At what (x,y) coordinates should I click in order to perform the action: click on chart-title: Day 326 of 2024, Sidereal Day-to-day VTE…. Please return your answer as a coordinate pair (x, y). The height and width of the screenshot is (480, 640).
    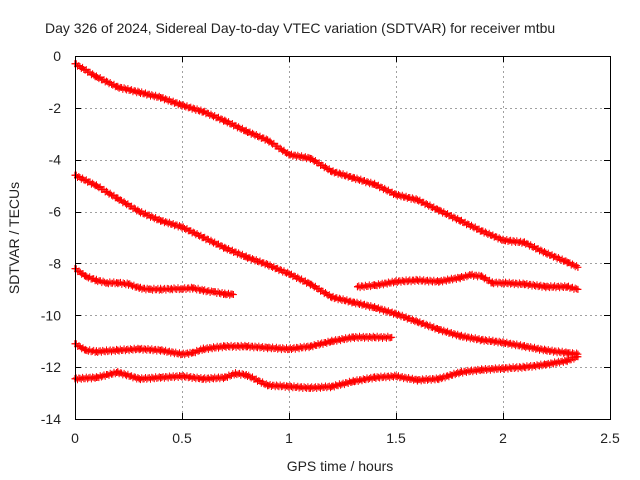
    Looking at the image, I should click on (300, 28).